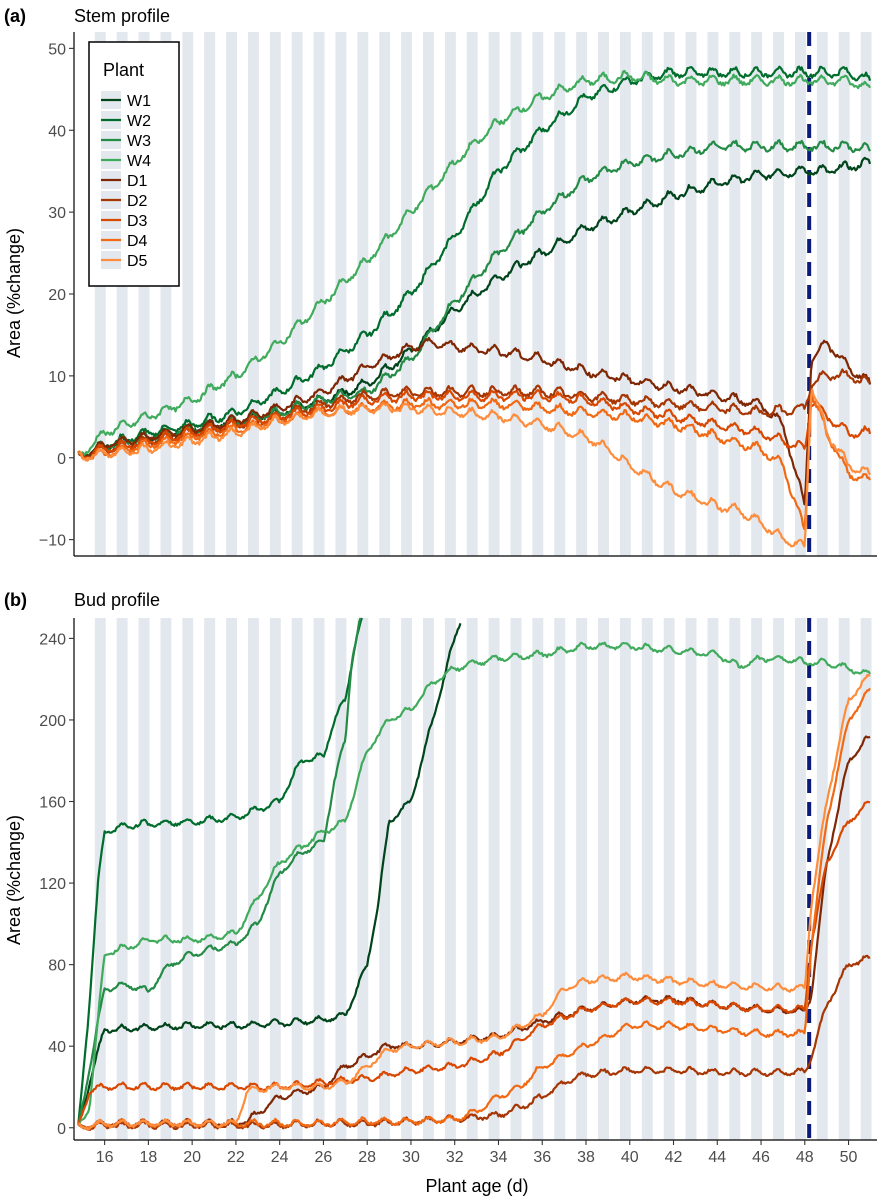 This screenshot has height=1200, width=889. Describe the element at coordinates (137, 241) in the screenshot. I see `legend-label-d4: D4` at that location.